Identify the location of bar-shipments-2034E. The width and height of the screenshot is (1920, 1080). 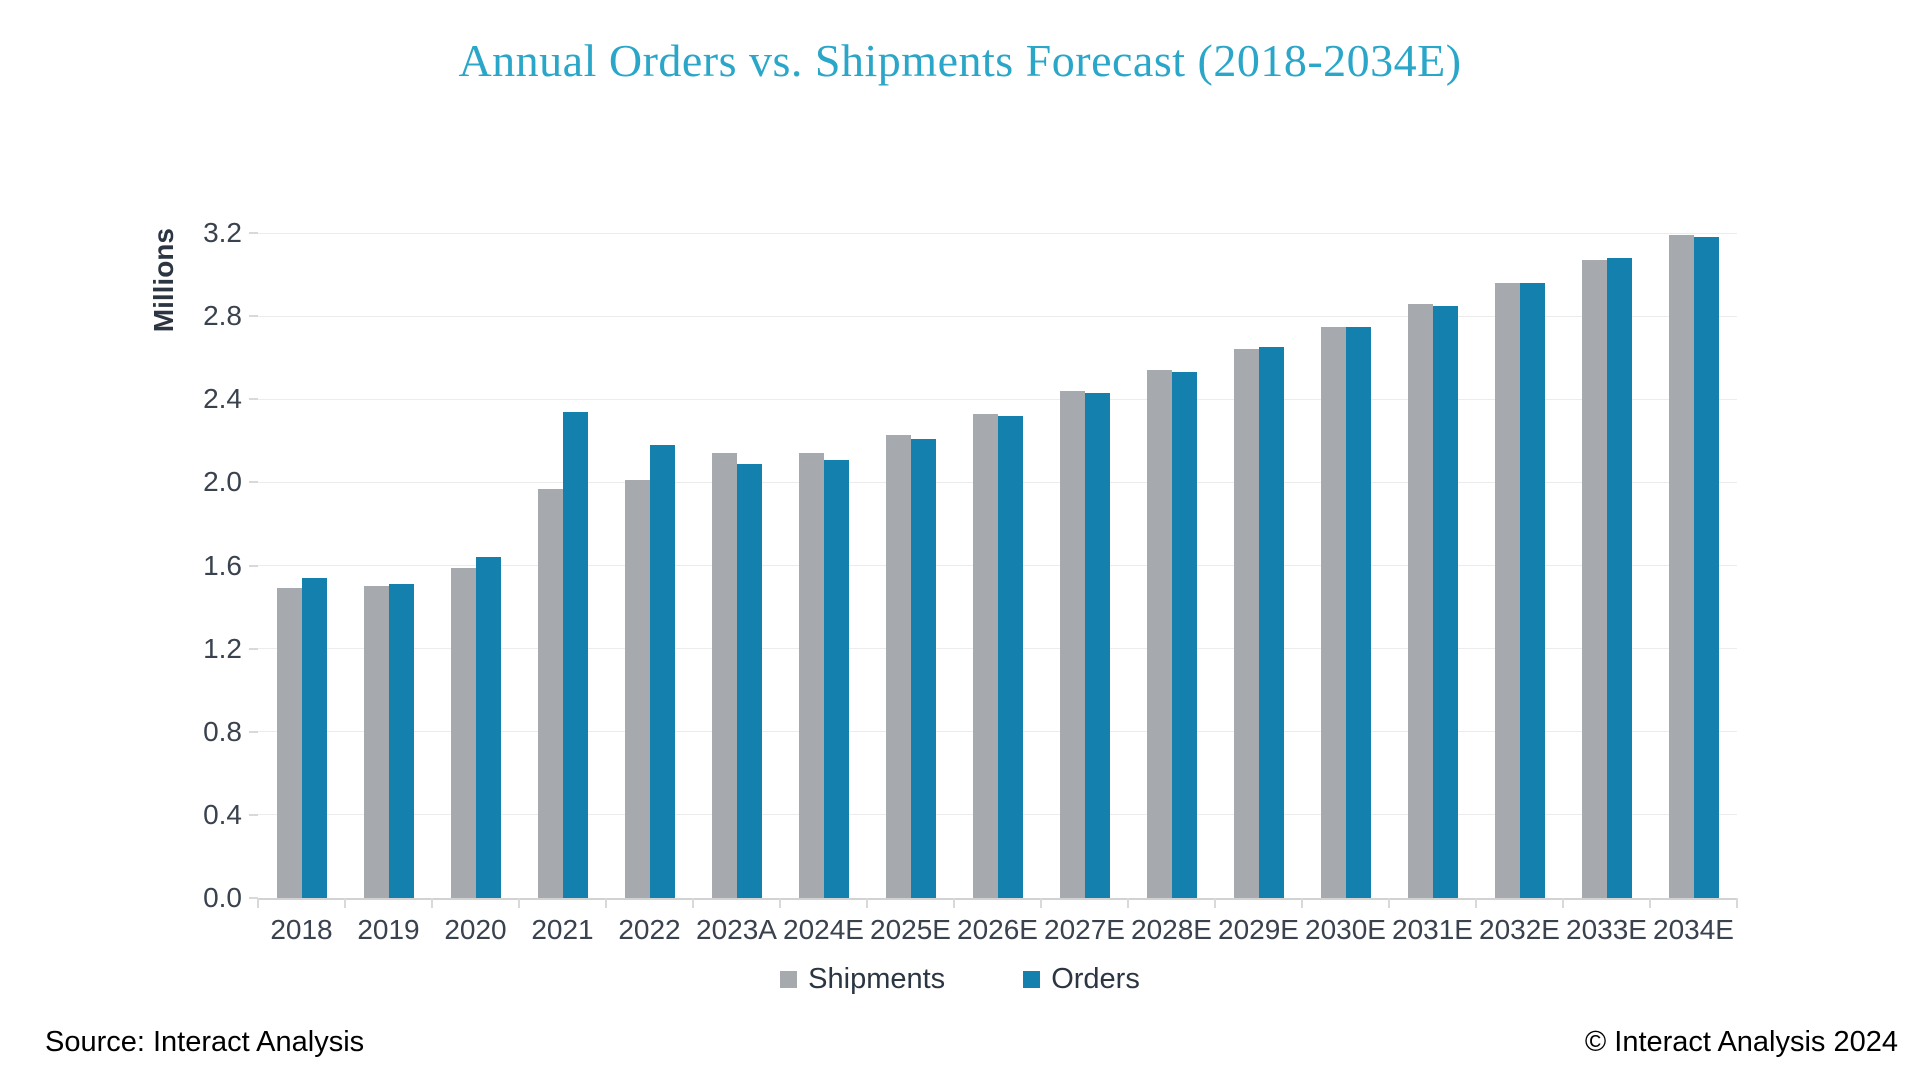
(1681, 566).